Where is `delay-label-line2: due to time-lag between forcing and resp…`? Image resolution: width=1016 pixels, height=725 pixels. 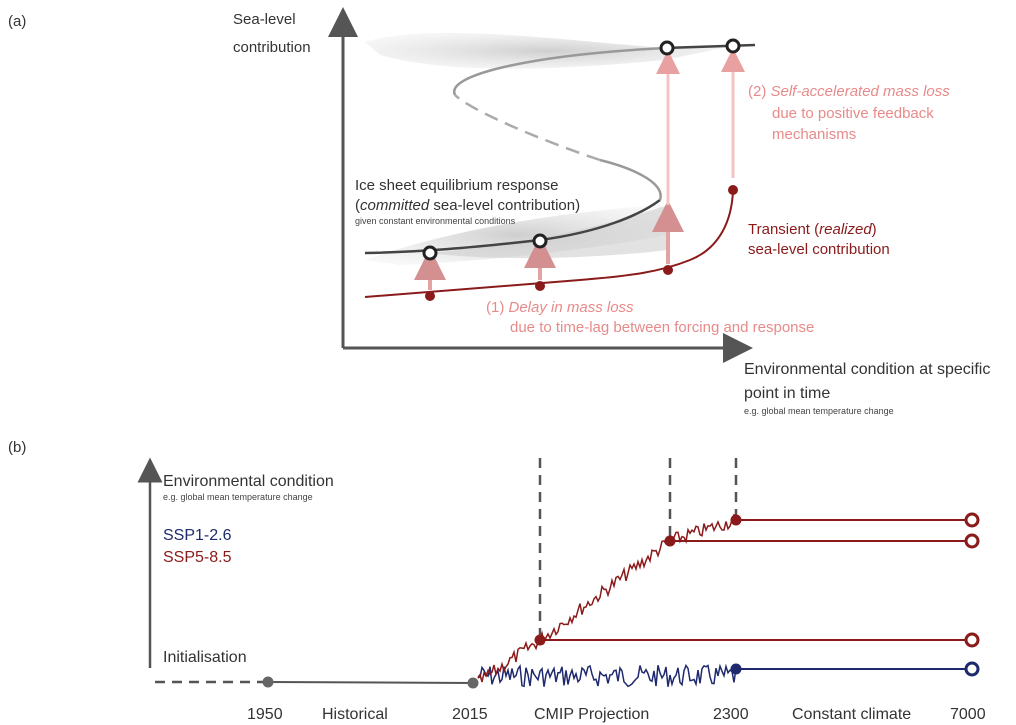
delay-label-line2: due to time-lag between forcing and resp… is located at coordinates (662, 327).